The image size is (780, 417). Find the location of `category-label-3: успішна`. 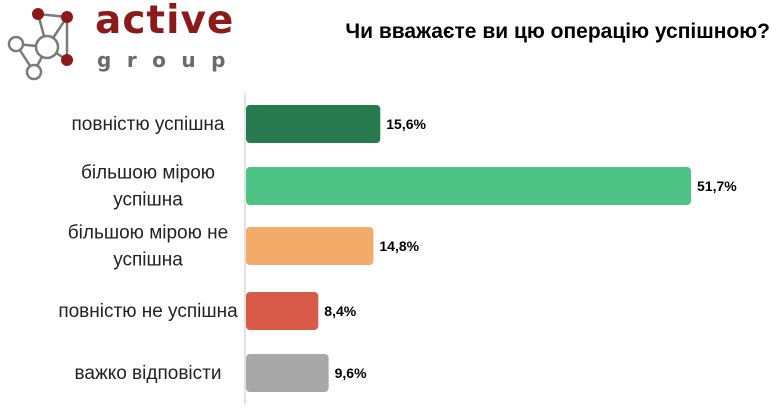

category-label-3: успішна is located at coordinates (148, 260).